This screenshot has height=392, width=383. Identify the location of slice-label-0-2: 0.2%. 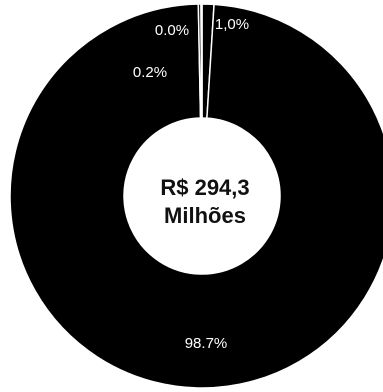
(150, 72).